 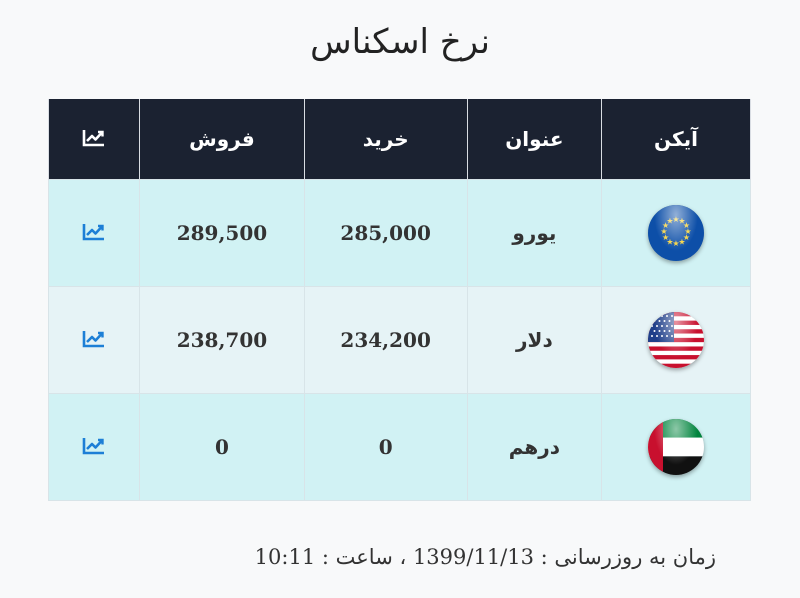 What do you see at coordinates (385, 340) in the screenshot?
I see `buy-price: 234,200` at bounding box center [385, 340].